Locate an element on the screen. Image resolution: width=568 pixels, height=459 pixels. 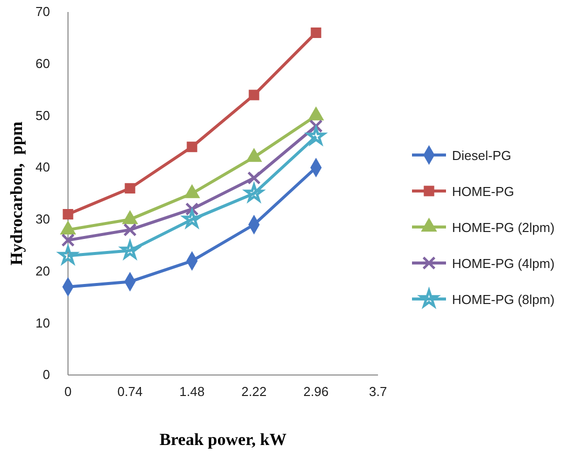
y-tick-label: 10 is located at coordinates (43, 322).